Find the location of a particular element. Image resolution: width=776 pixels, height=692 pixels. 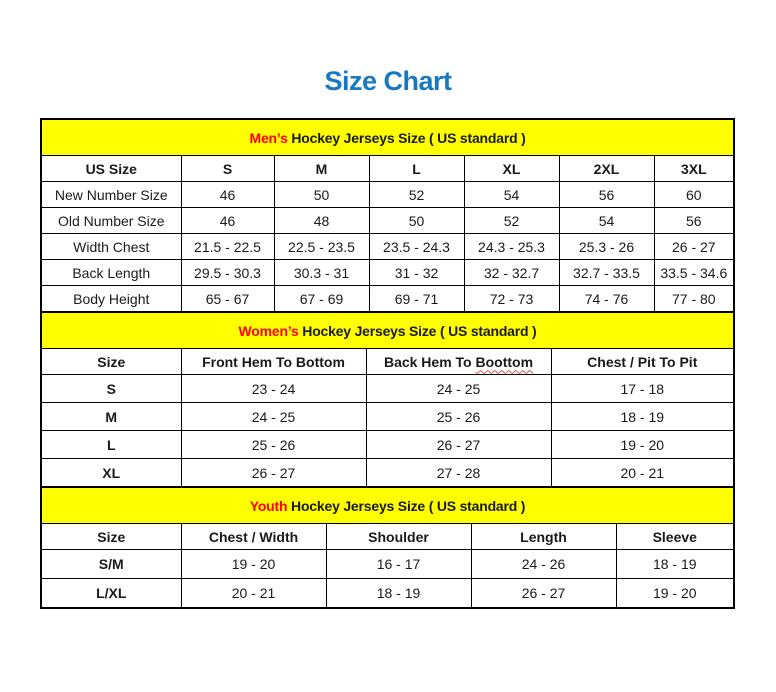

mens-row-label: New Number Size is located at coordinates (111, 194).